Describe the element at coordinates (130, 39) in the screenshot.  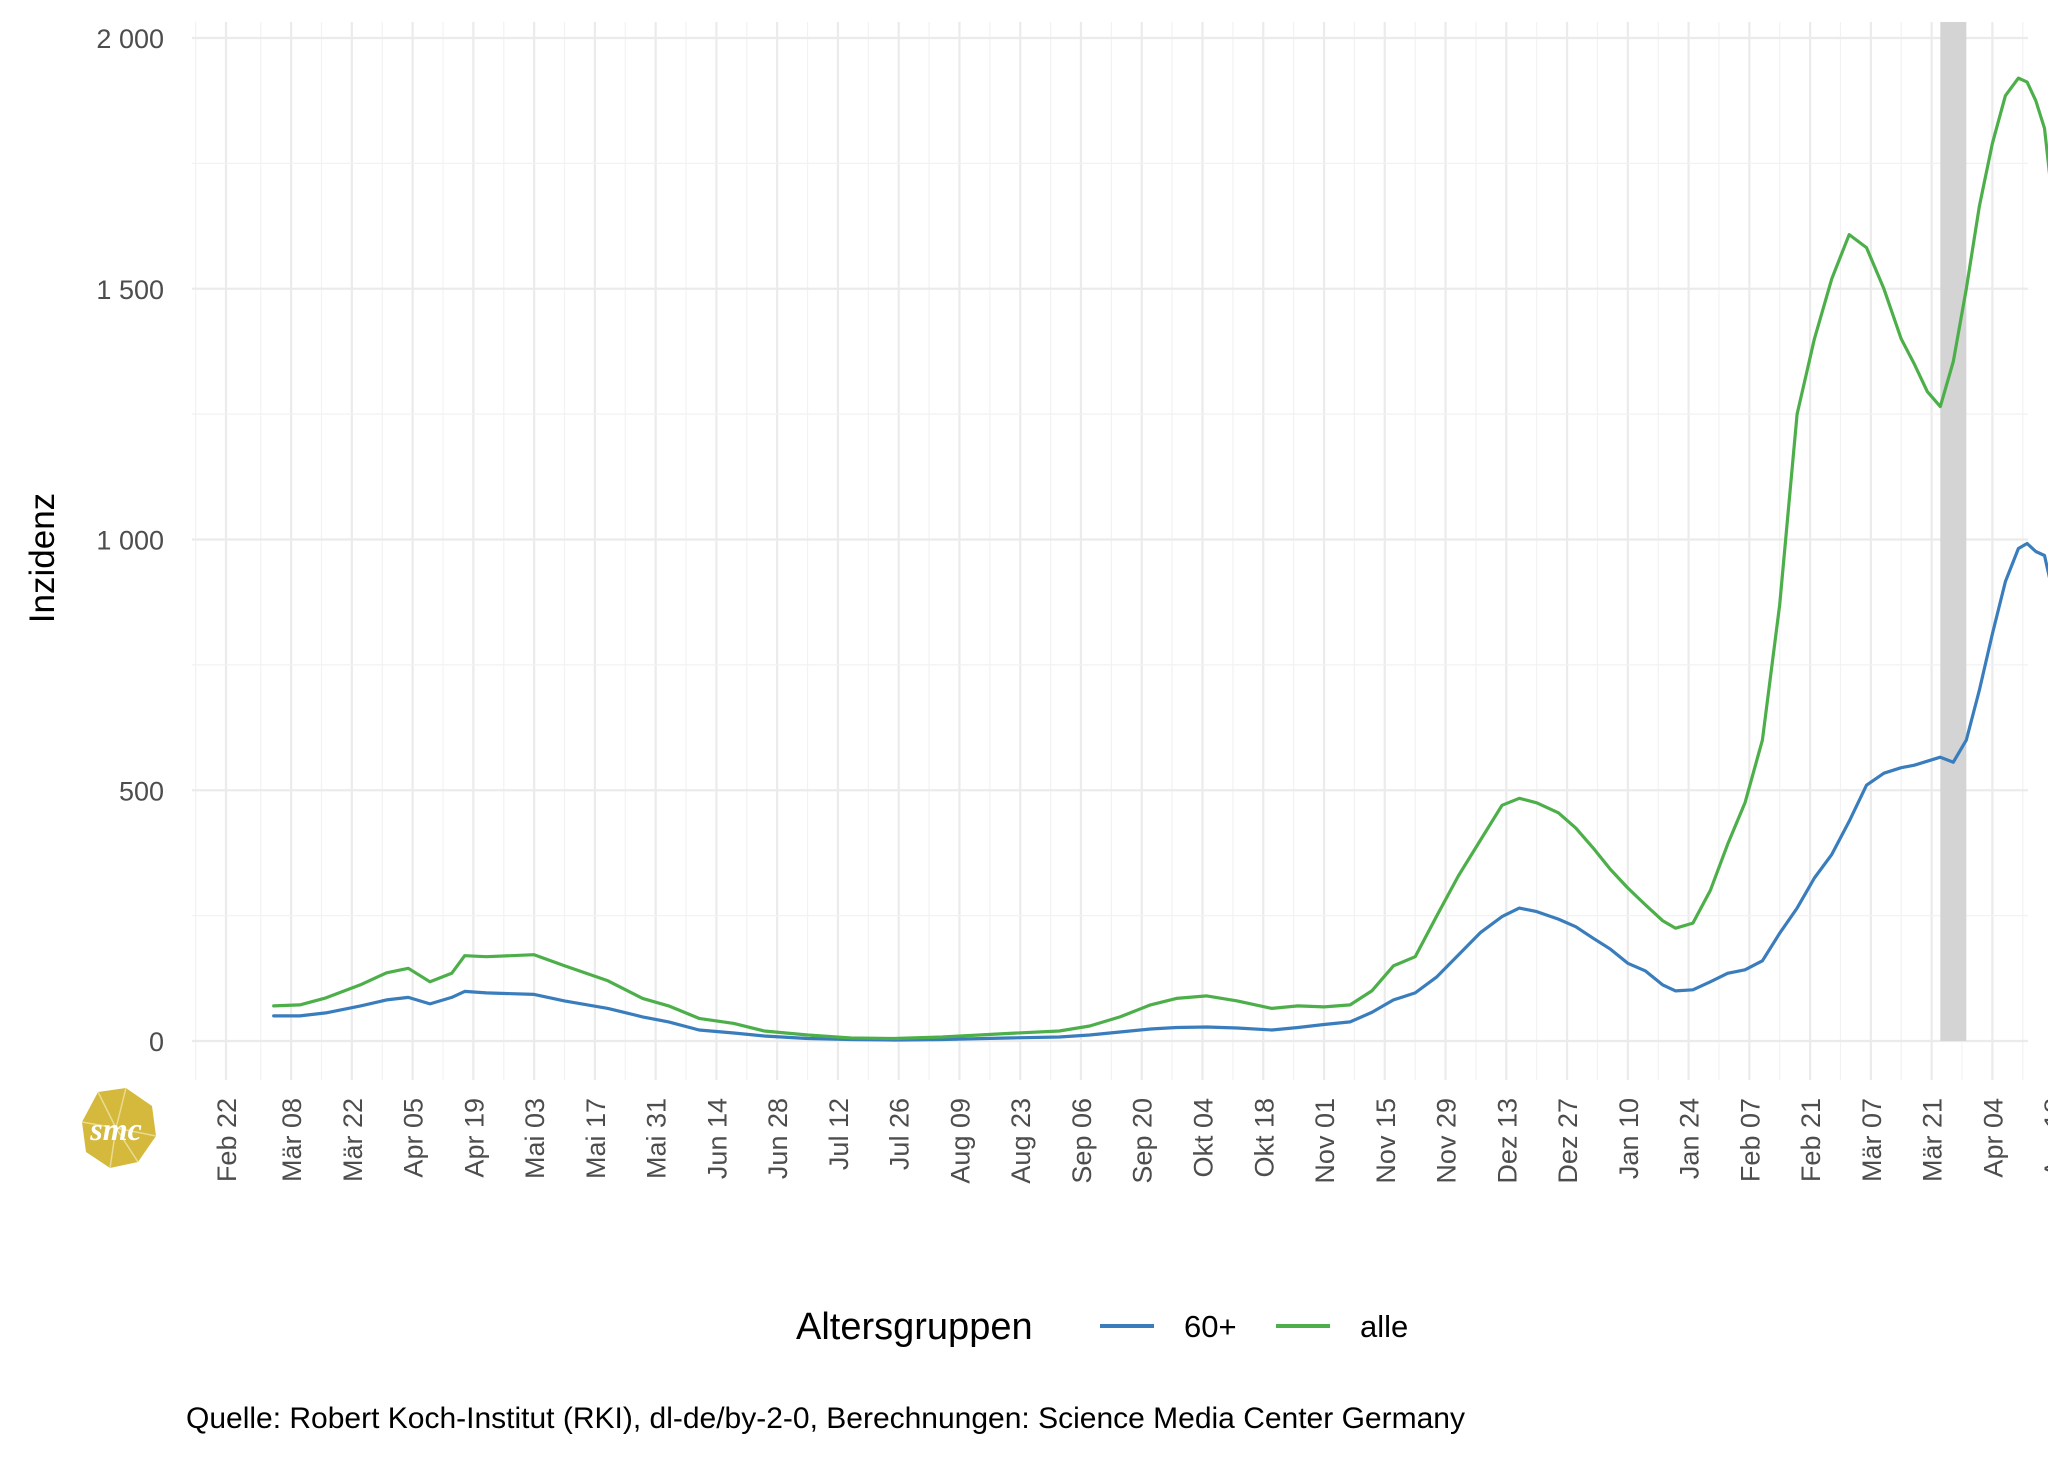
I see `y-tick-label: 2 000` at that location.